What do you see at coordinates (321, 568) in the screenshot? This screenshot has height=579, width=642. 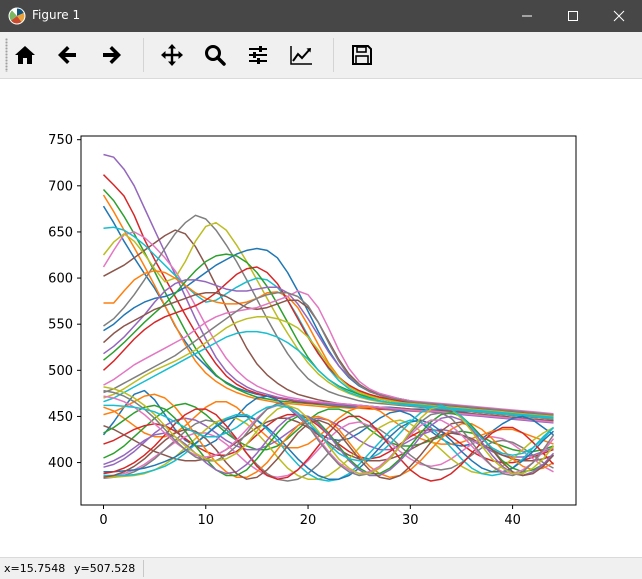 I see `status-bar: x=15.7548 y=507.528` at bounding box center [321, 568].